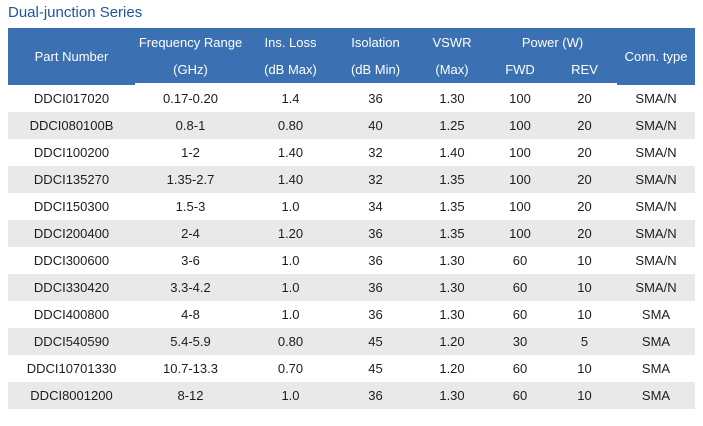  I want to click on header-vswr-unit: (Max), so click(452, 70).